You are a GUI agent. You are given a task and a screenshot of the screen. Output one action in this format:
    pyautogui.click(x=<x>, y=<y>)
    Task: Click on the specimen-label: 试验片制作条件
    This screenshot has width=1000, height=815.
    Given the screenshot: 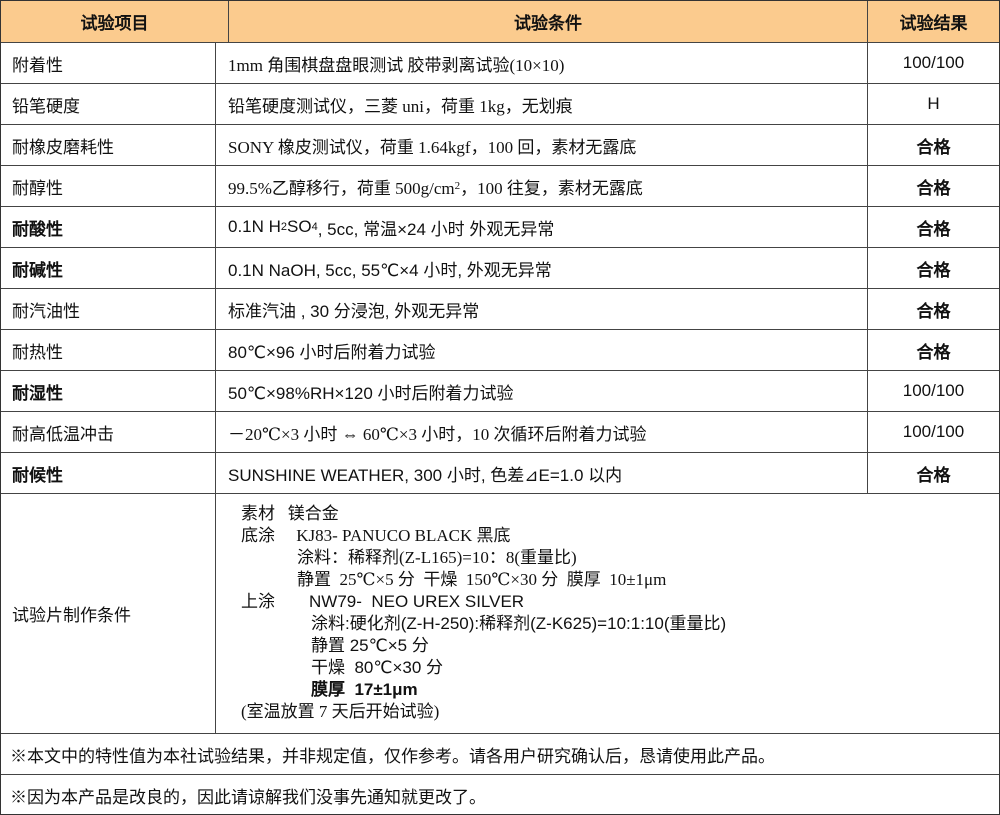 What is the action you would take?
    pyautogui.click(x=108, y=613)
    